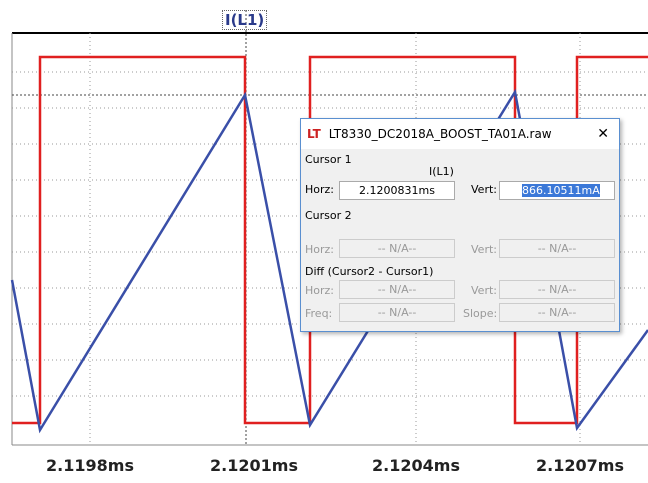  Describe the element at coordinates (328, 159) in the screenshot. I see `section-heading: Cursor 1` at that location.